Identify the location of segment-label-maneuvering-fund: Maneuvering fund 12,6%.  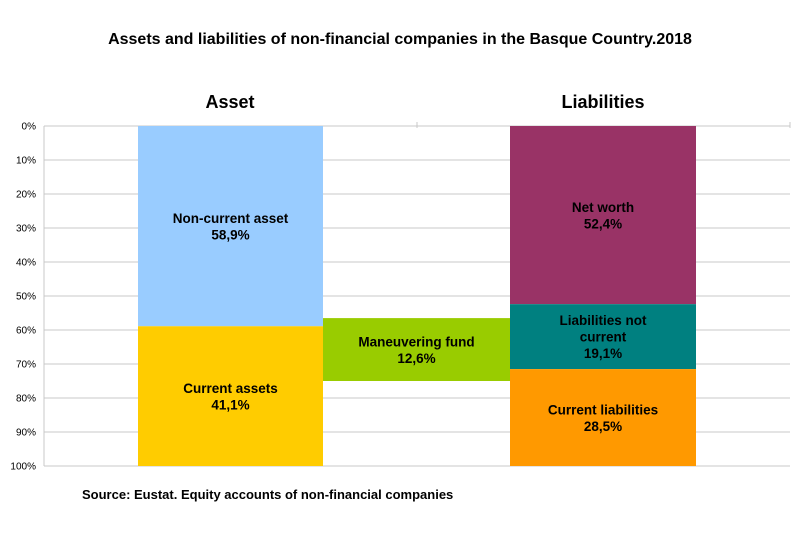
(416, 350).